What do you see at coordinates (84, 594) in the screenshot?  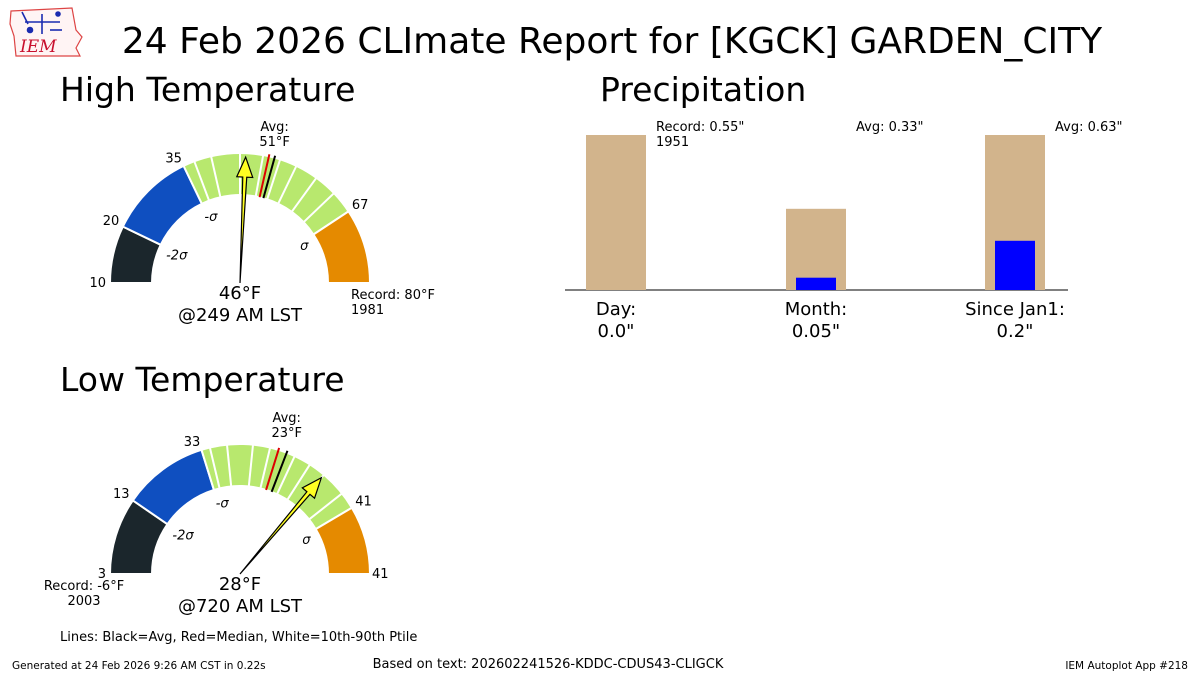 I see `record-label: Record: -6°F 2003` at bounding box center [84, 594].